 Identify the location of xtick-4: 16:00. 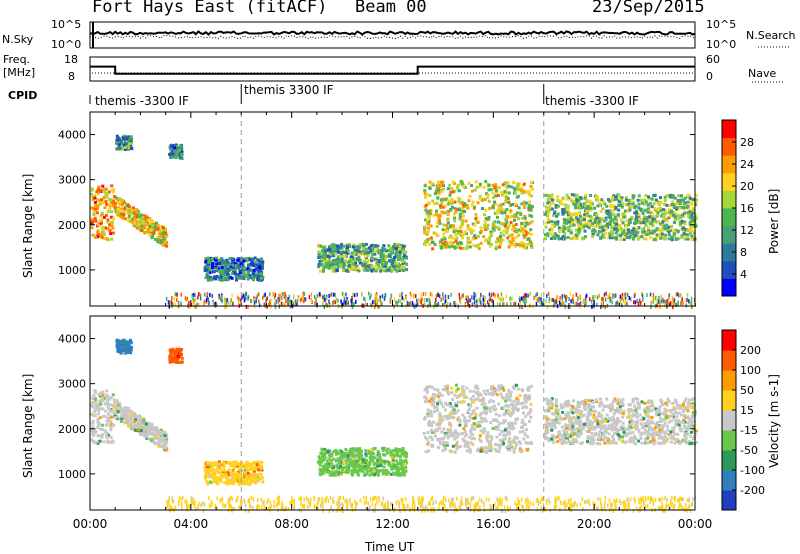
(493, 524).